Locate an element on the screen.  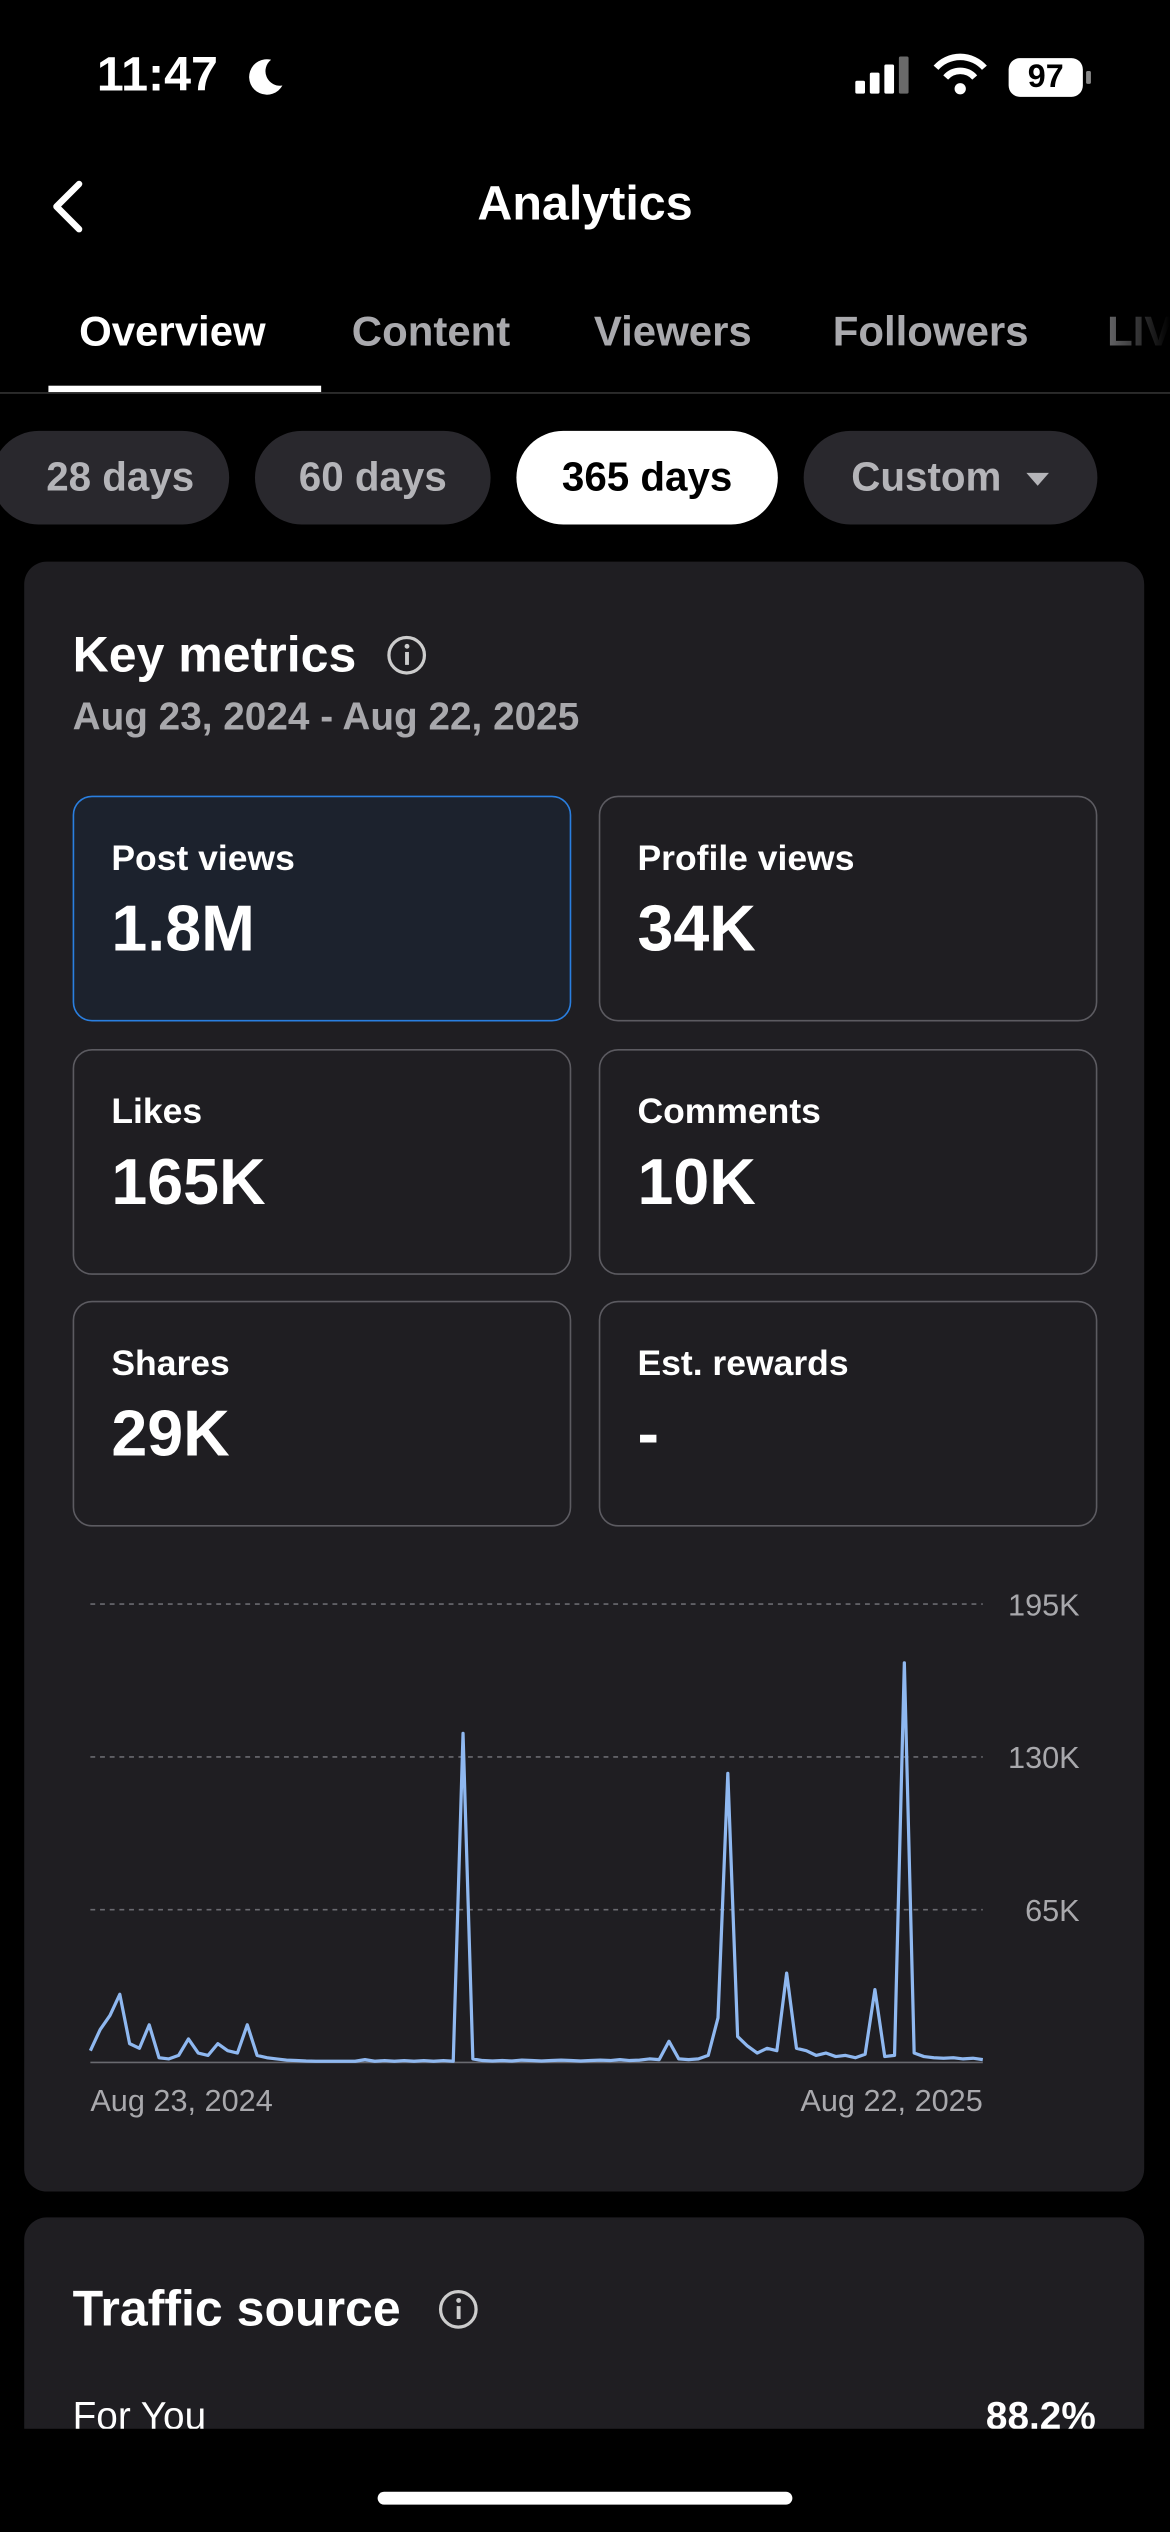
metric-label: Est. rewards is located at coordinates (743, 1363).